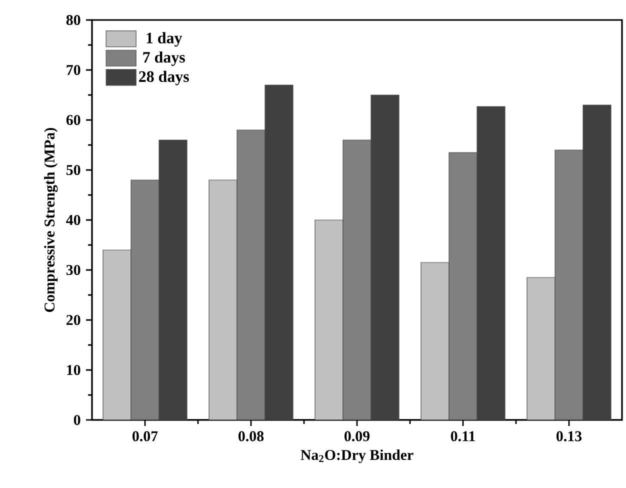 Image resolution: width=626 pixels, height=488 pixels. Describe the element at coordinates (73, 120) in the screenshot. I see `y-tick-label: 60` at that location.